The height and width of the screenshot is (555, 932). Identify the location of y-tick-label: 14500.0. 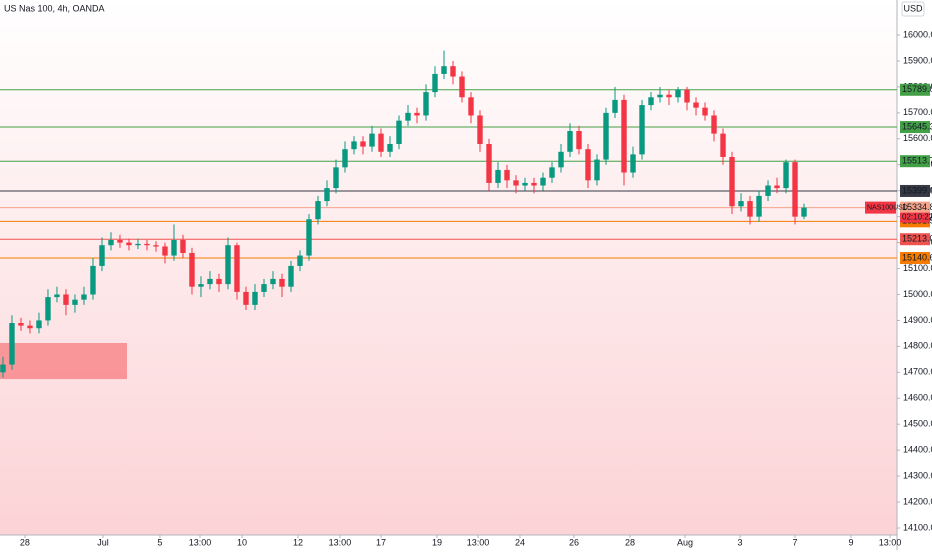
(917, 424).